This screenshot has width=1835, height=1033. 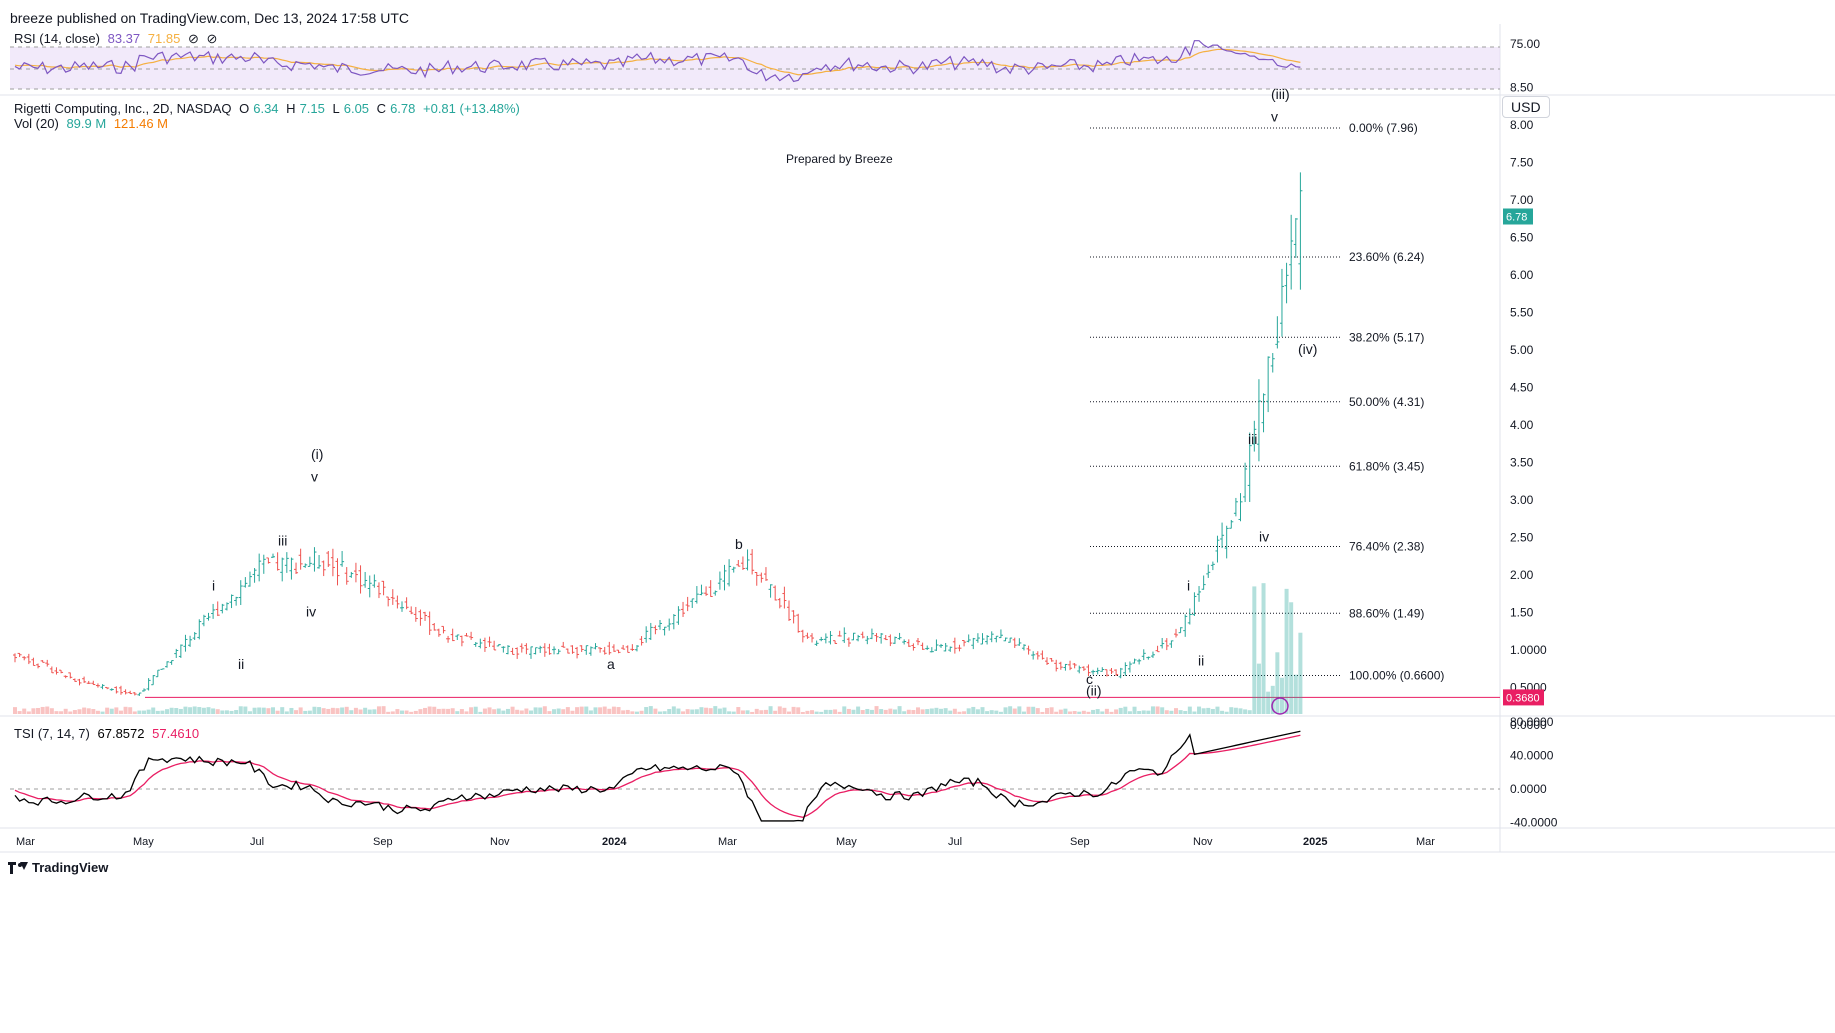 What do you see at coordinates (1315, 842) in the screenshot?
I see `time-axis-label: 2025` at bounding box center [1315, 842].